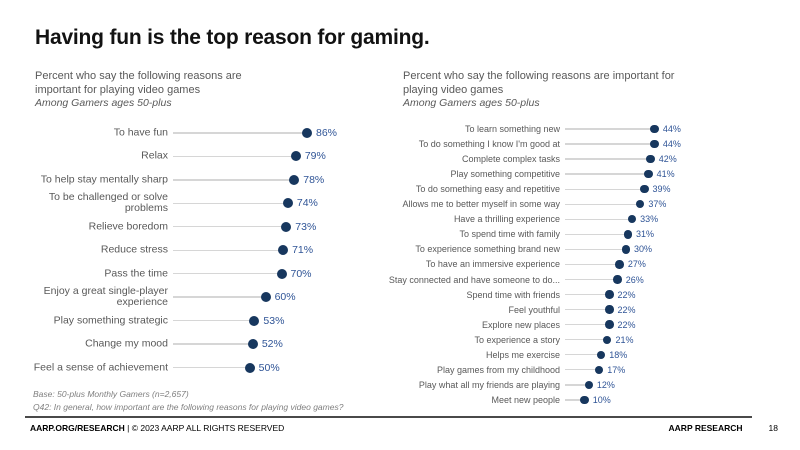 The height and width of the screenshot is (450, 800). What do you see at coordinates (315, 156) in the screenshot?
I see `value-label: 79%` at bounding box center [315, 156].